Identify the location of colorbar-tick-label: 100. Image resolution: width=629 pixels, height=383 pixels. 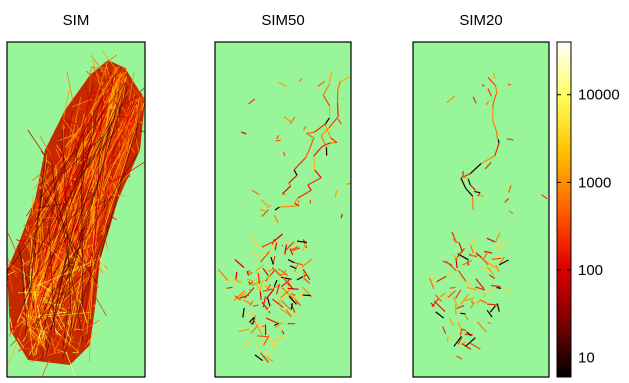
(590, 270).